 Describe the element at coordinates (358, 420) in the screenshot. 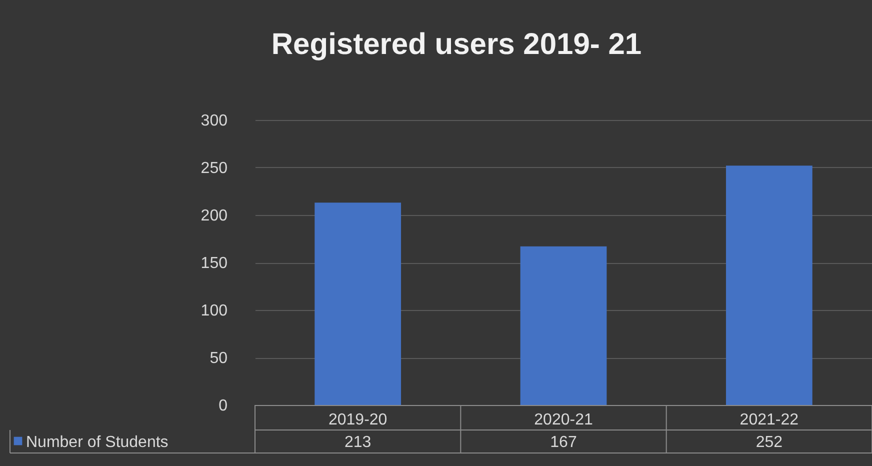

I see `x-tick-label: 2019-20` at that location.